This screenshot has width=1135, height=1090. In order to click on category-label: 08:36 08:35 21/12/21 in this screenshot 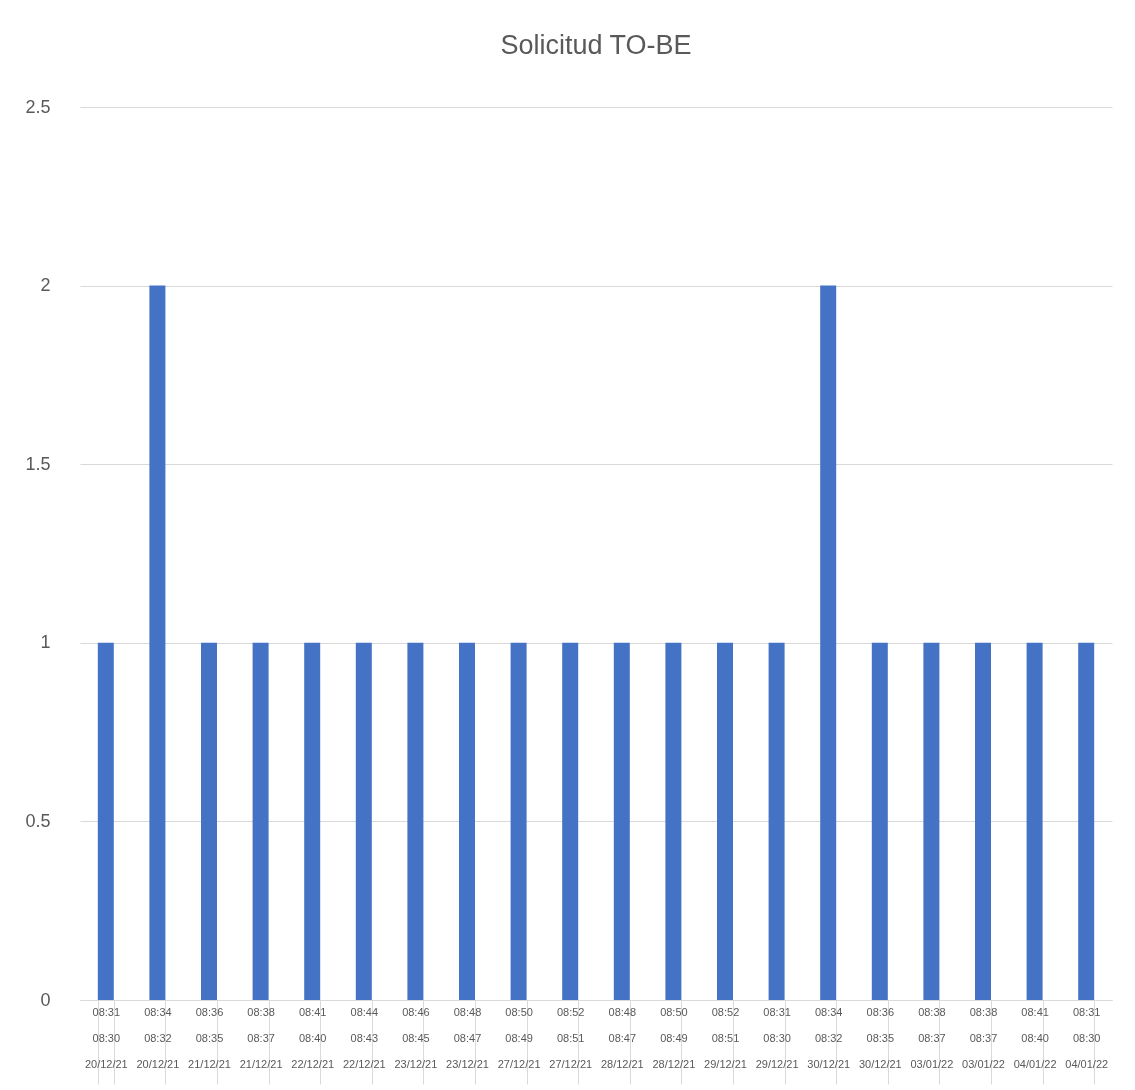, I will do `click(209, 1037)`.